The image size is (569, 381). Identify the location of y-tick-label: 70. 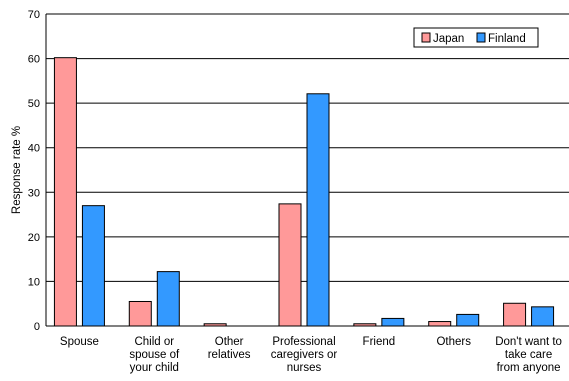
(34, 15).